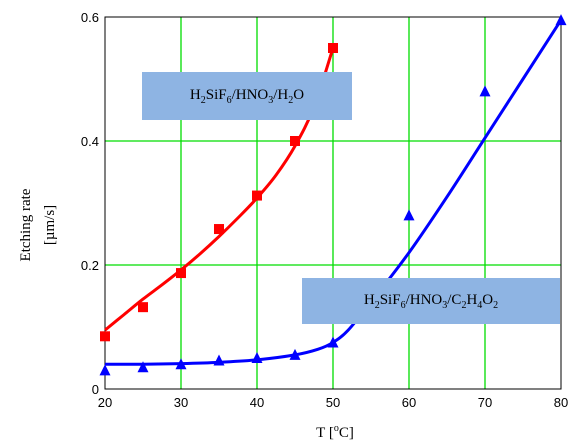 This screenshot has width=571, height=446. What do you see at coordinates (181, 402) in the screenshot?
I see `x-tick-label: 30` at bounding box center [181, 402].